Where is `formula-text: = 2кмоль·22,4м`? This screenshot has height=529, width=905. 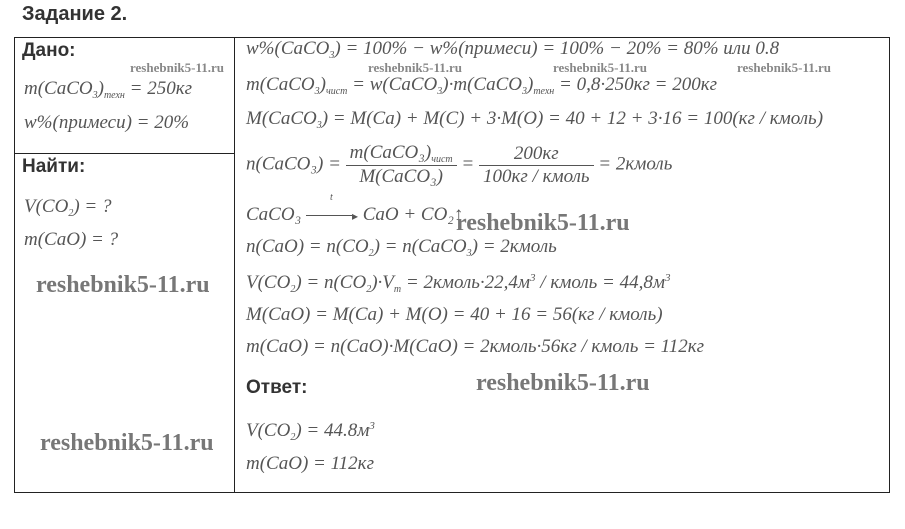 formula-text: = 2кмоль·22,4м is located at coordinates (466, 282).